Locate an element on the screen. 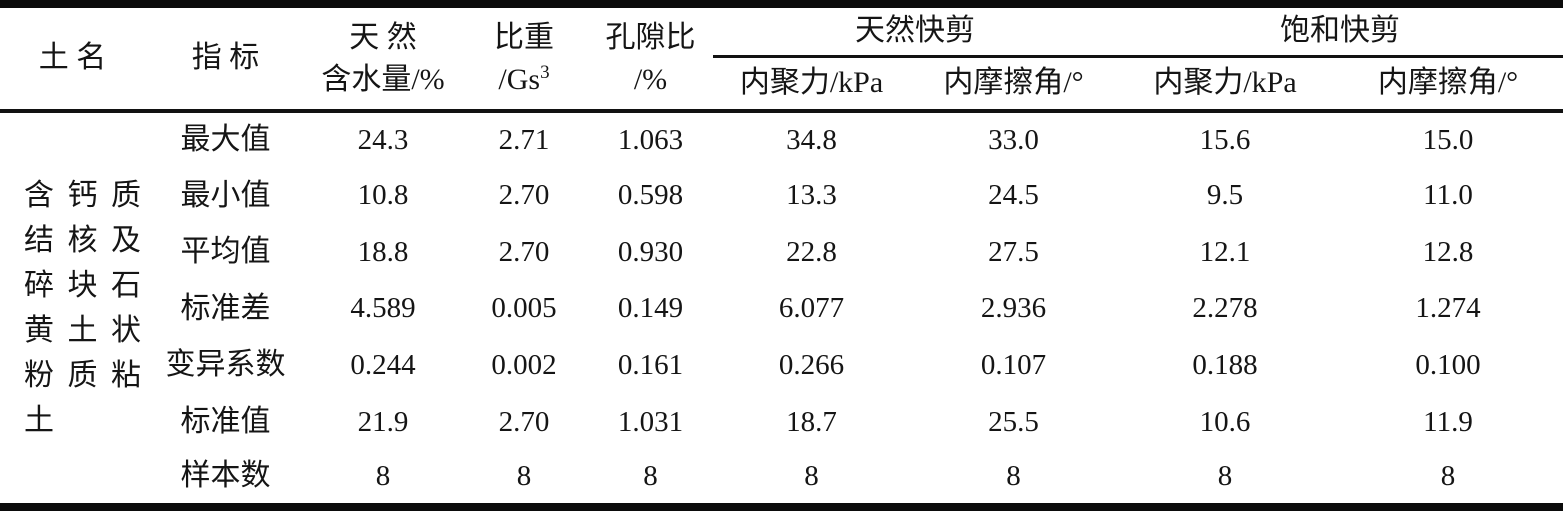 Image resolution: width=1563 pixels, height=511 pixels. col-header-soil-name: 土 名 is located at coordinates (72, 58).